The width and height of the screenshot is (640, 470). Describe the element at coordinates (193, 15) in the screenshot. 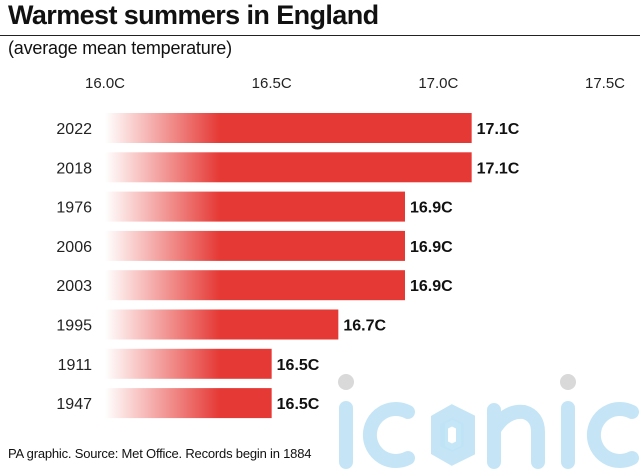

I see `chart-title: Warmest summers in England` at that location.